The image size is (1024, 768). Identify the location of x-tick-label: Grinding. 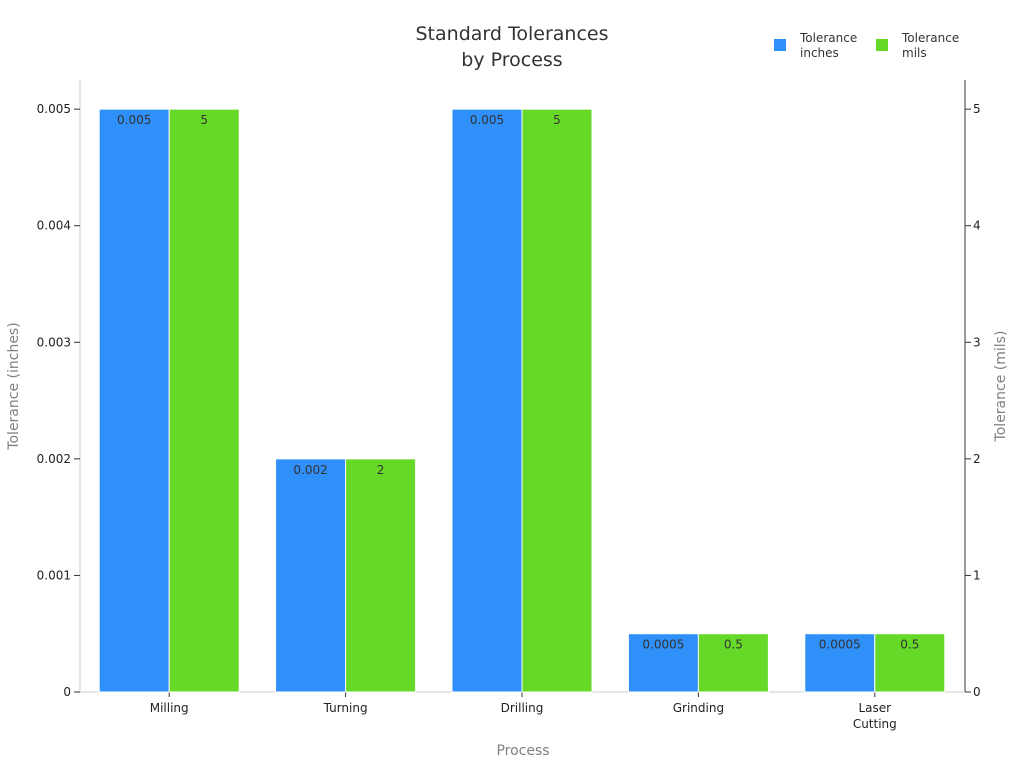
(698, 708).